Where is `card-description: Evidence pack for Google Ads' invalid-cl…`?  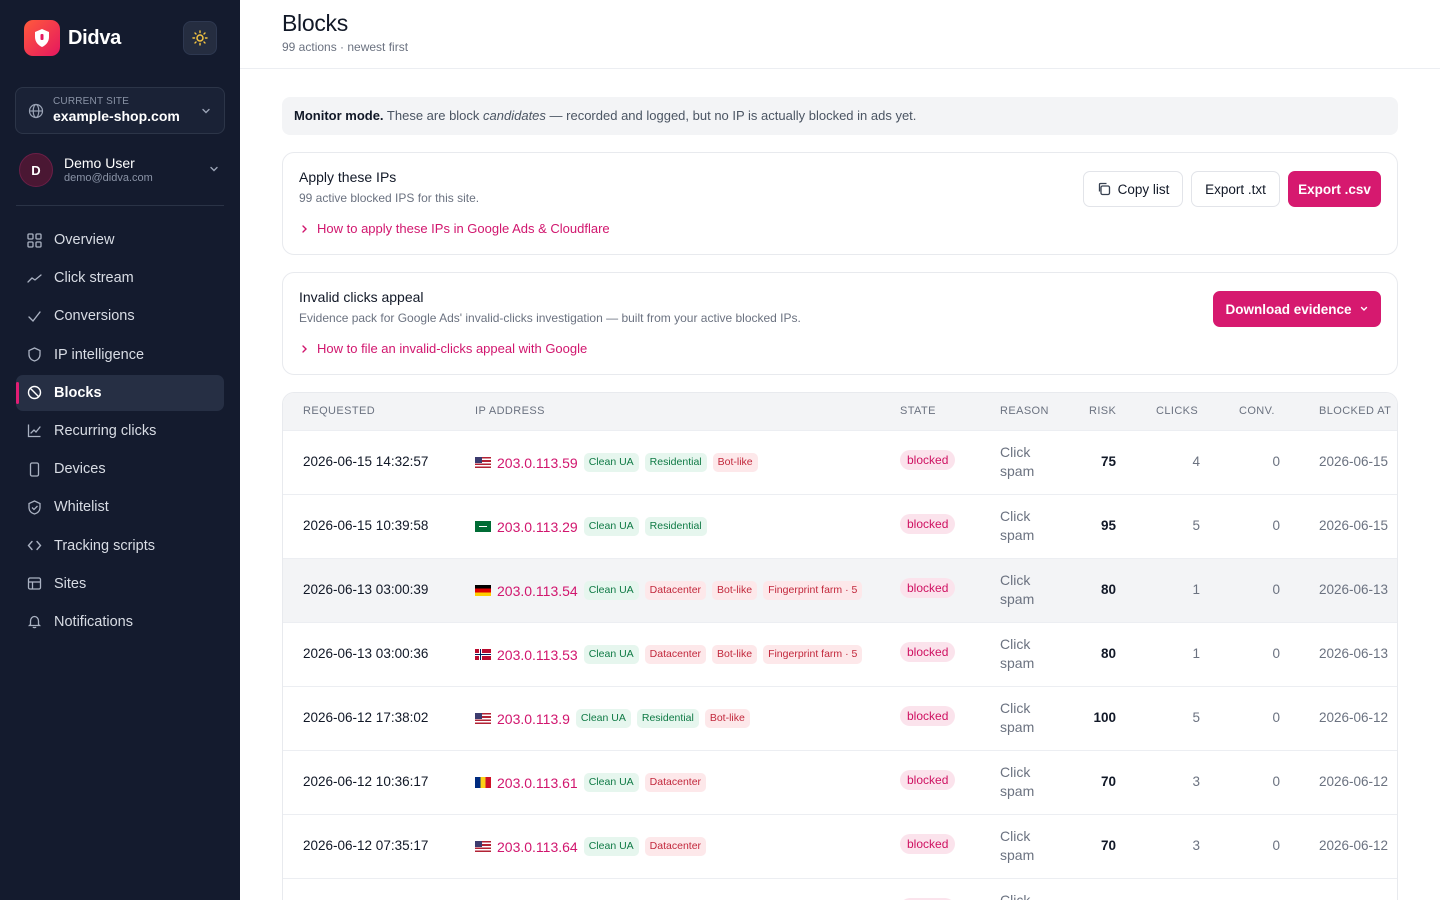
card-description: Evidence pack for Google Ads' invalid-cl… is located at coordinates (550, 318).